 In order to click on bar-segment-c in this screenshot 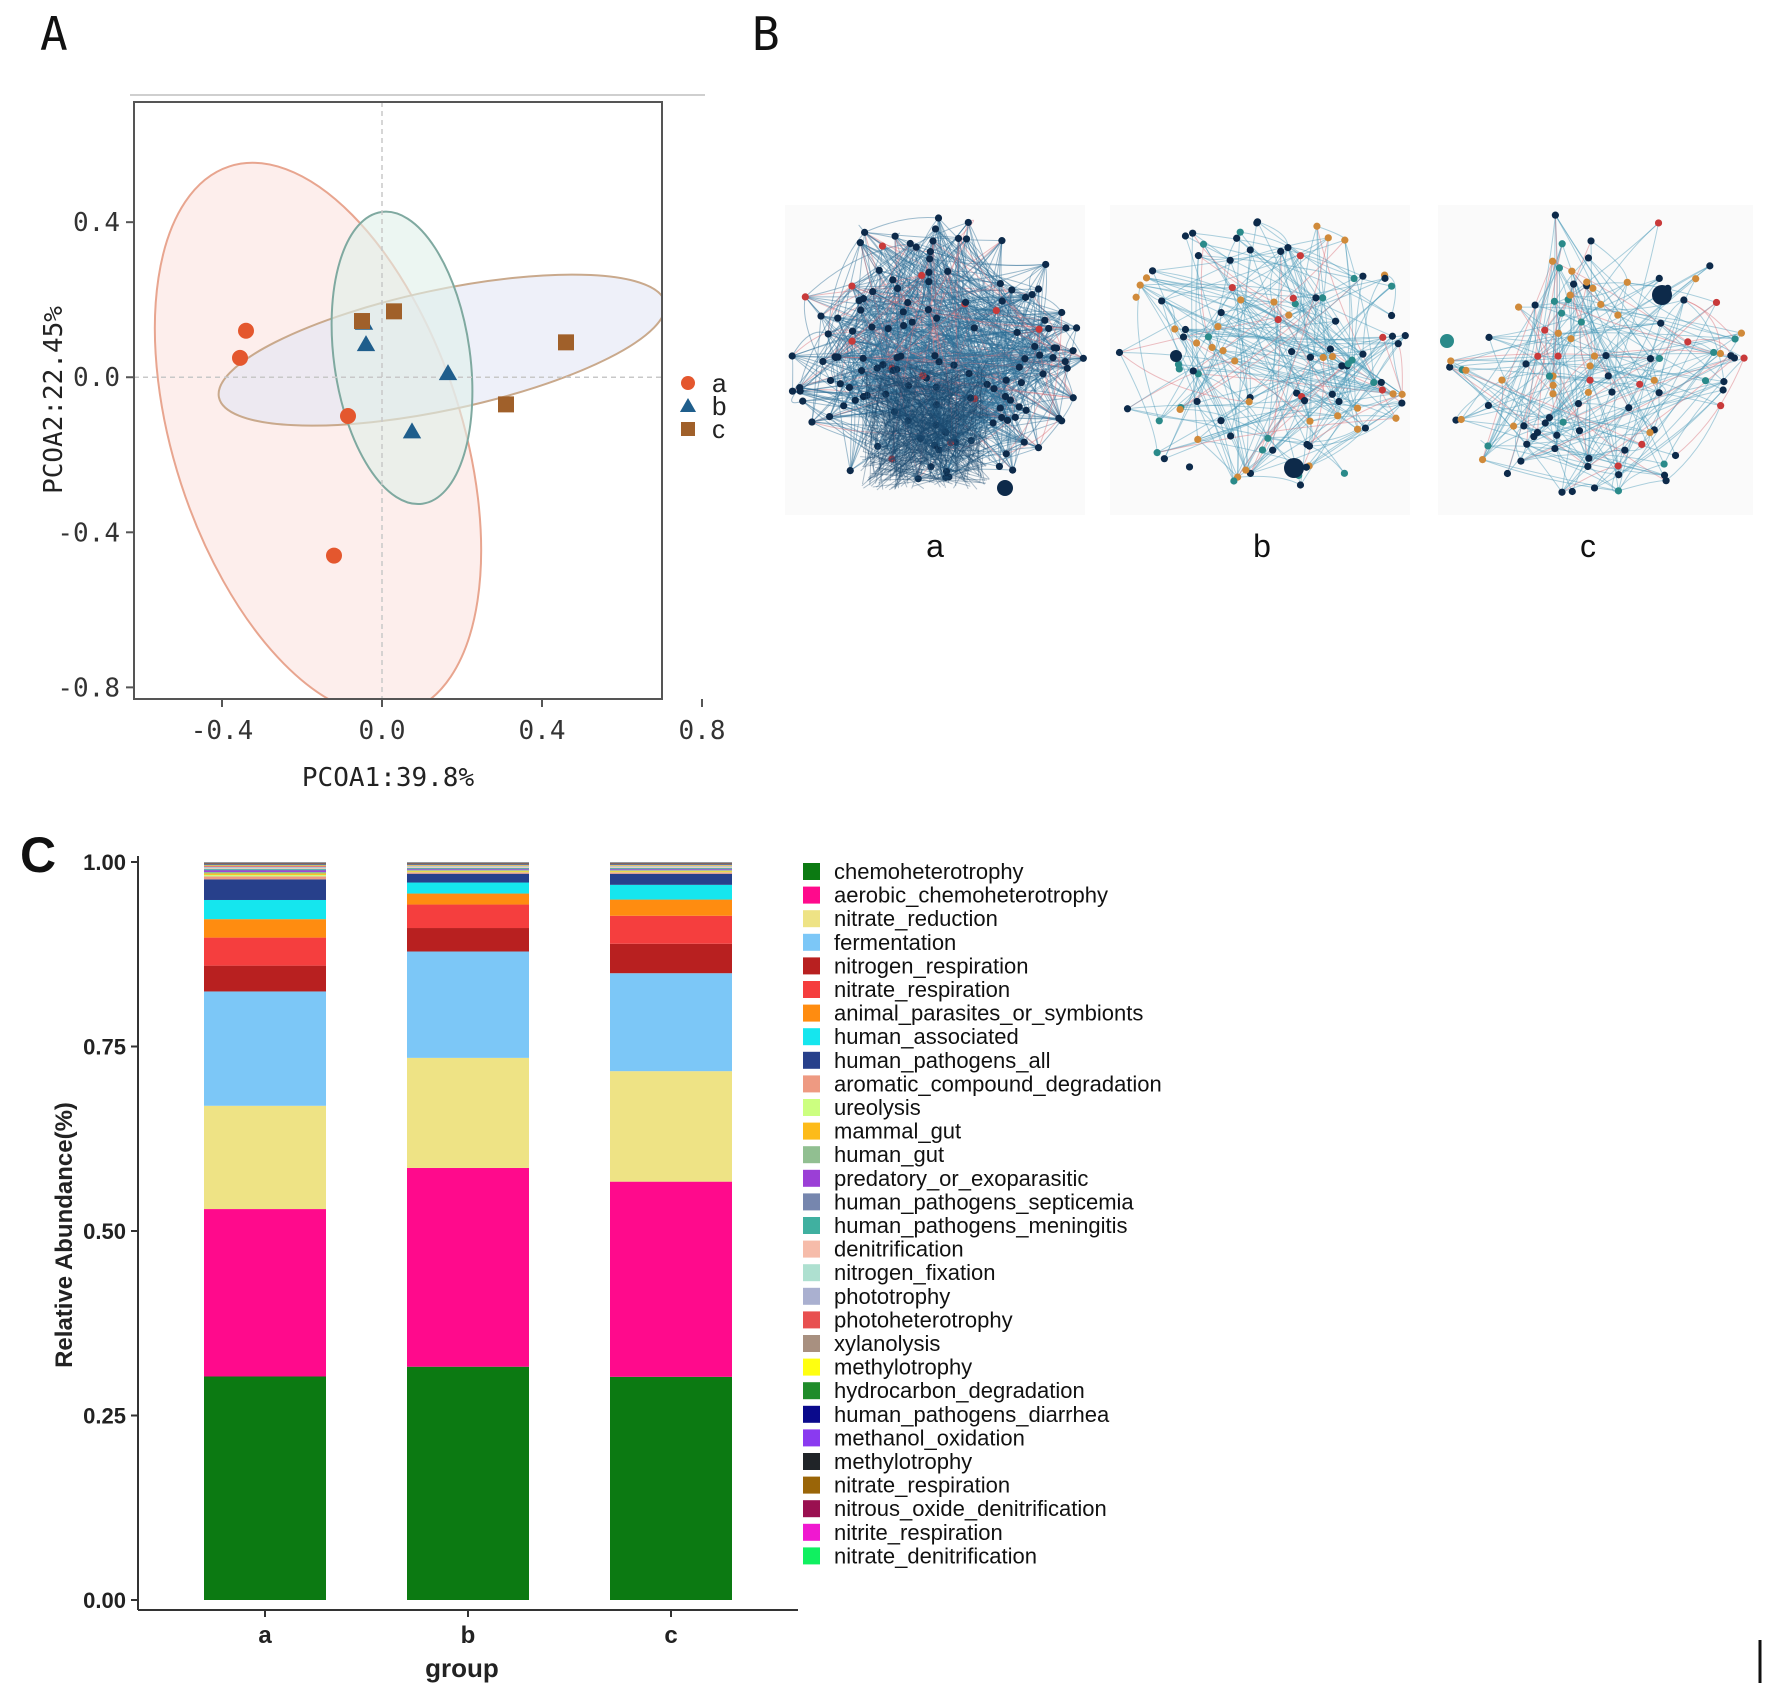, I will do `click(671, 1022)`.